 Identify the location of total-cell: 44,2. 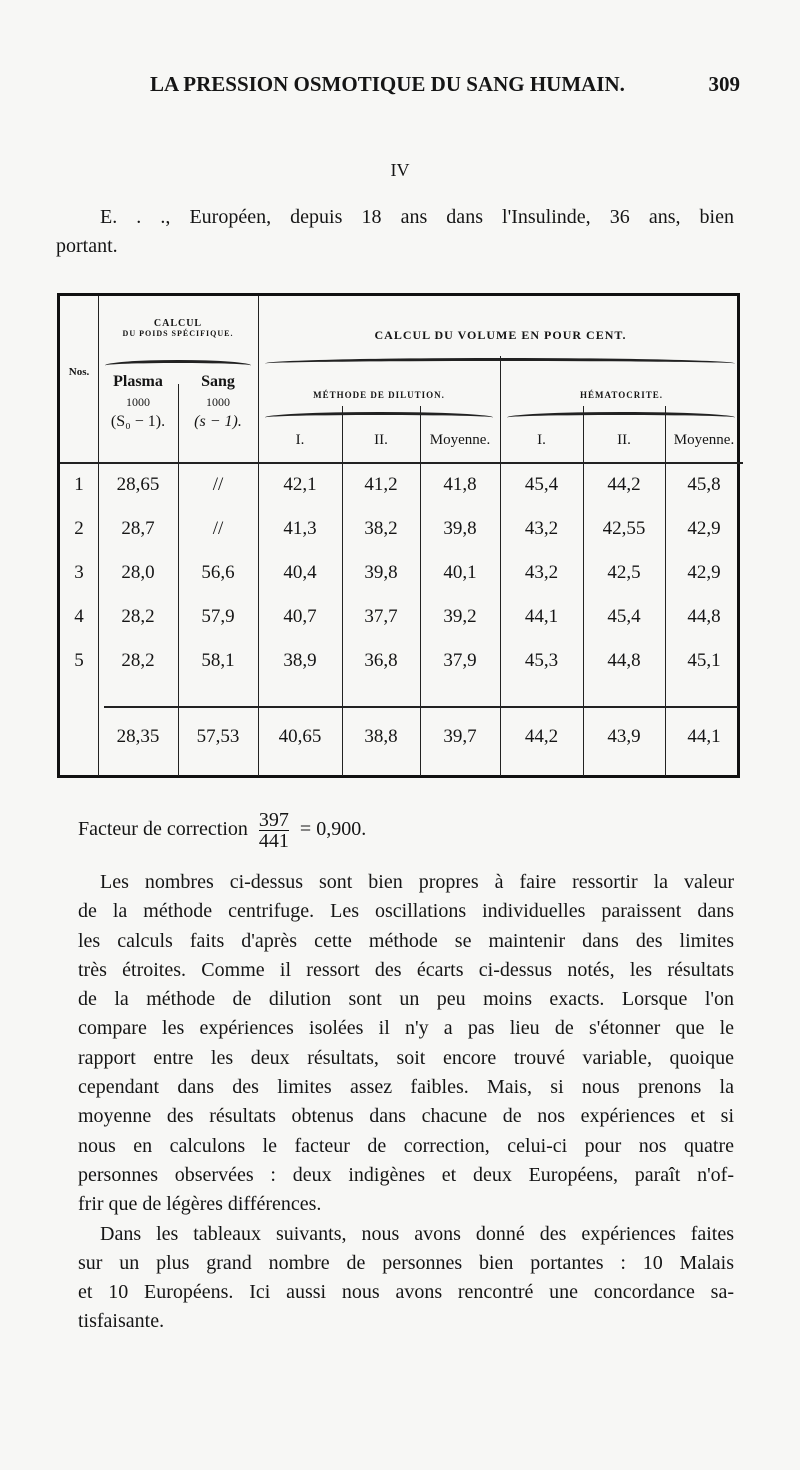
(541, 736).